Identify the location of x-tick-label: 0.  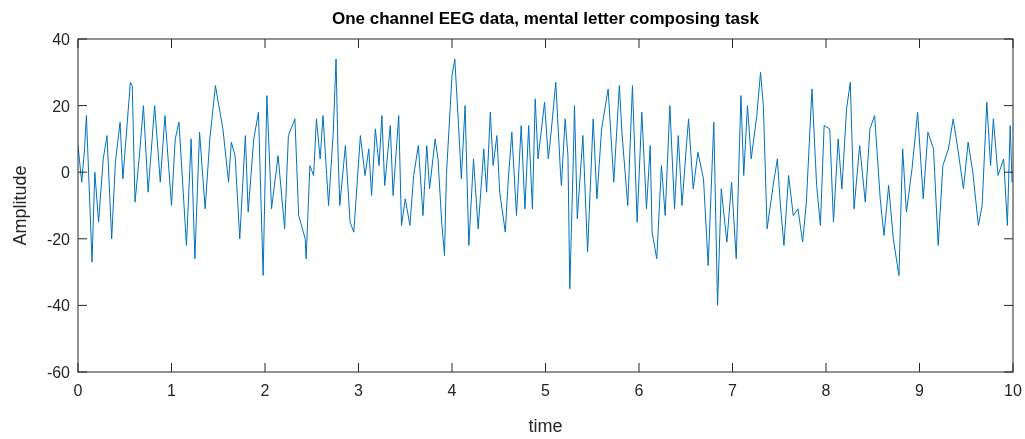
(78, 390).